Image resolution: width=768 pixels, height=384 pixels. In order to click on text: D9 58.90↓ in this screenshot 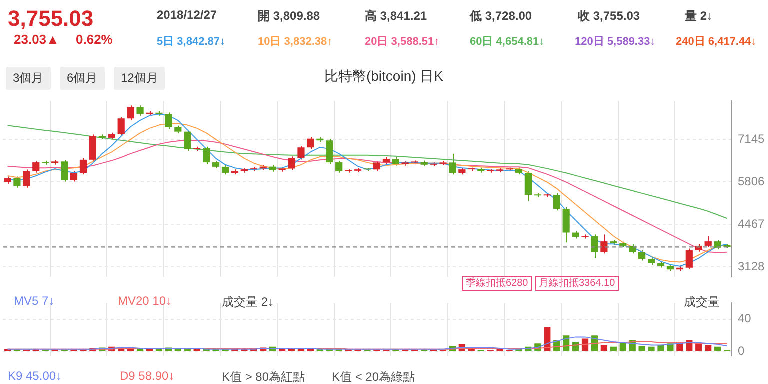, I will do `click(147, 376)`.